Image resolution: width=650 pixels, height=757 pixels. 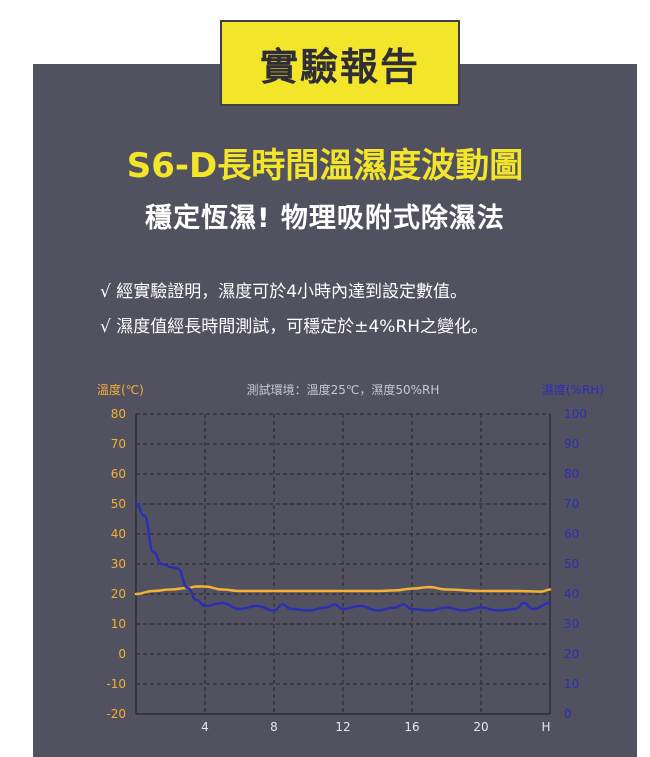 What do you see at coordinates (284, 292) in the screenshot?
I see `bullet-note-1: √ 經實驗證明，濕度可於4小時內達到設定數值。` at bounding box center [284, 292].